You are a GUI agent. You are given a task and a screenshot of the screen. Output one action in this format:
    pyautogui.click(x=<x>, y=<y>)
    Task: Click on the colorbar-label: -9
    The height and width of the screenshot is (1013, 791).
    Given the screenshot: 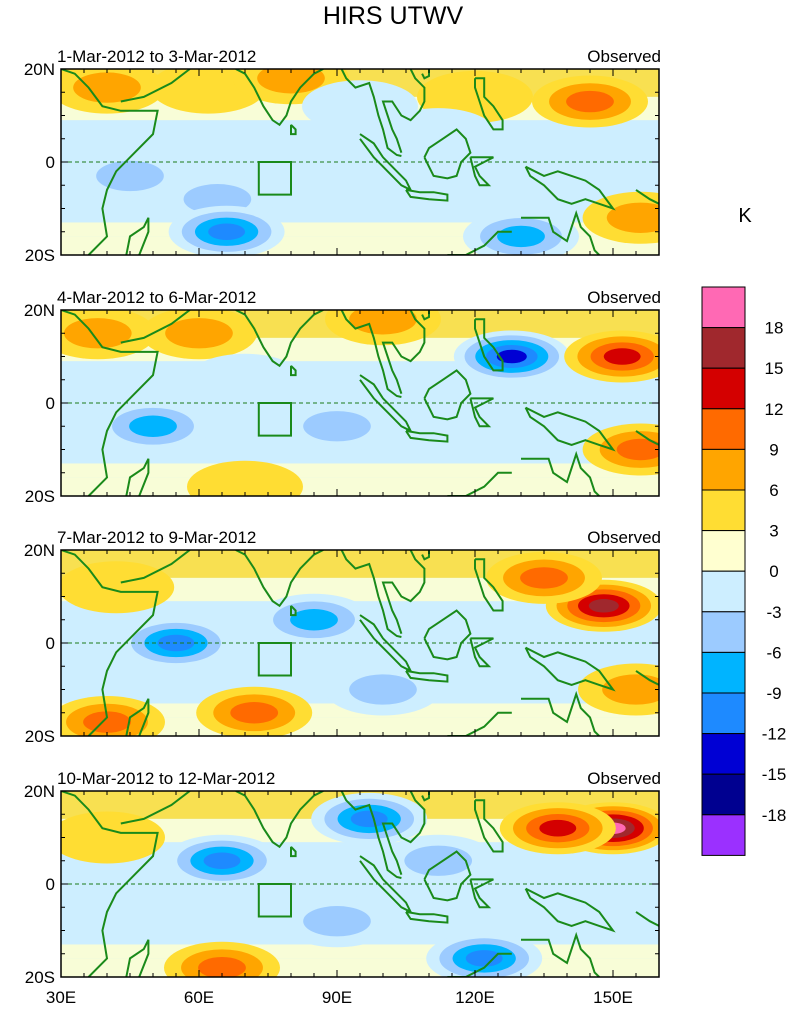 What is the action you would take?
    pyautogui.click(x=773, y=693)
    